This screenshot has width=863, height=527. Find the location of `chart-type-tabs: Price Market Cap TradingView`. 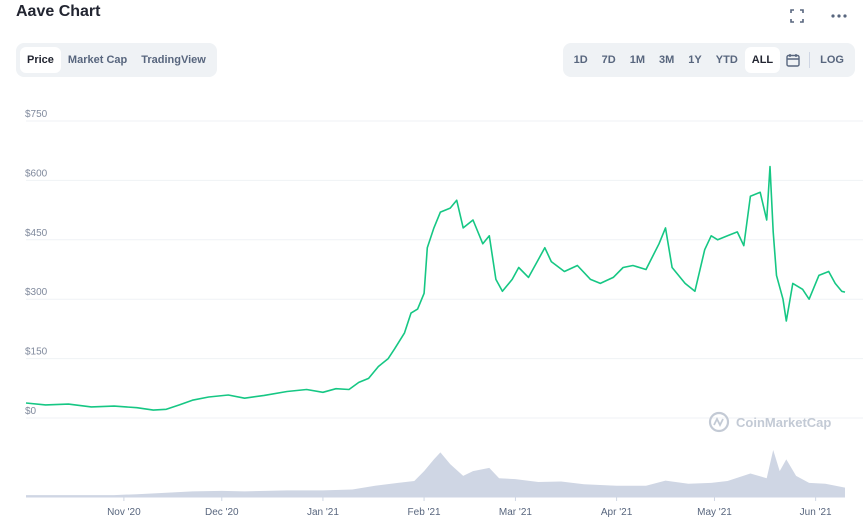

chart-type-tabs: Price Market Cap TradingView is located at coordinates (116, 60).